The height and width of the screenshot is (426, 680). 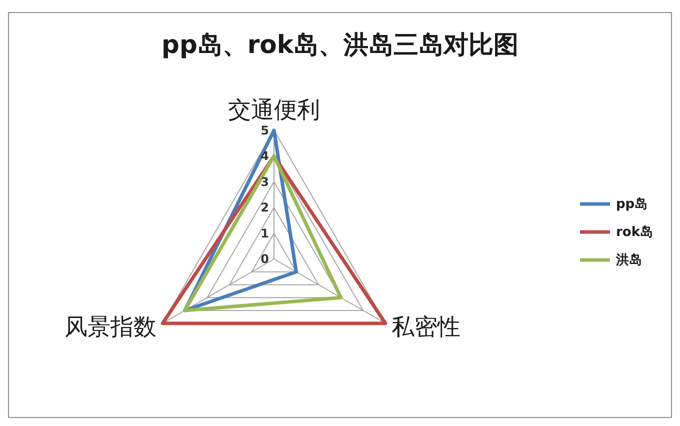 I want to click on chart-title: pp岛、rok岛、洪岛三岛对比图, so click(x=340, y=44).